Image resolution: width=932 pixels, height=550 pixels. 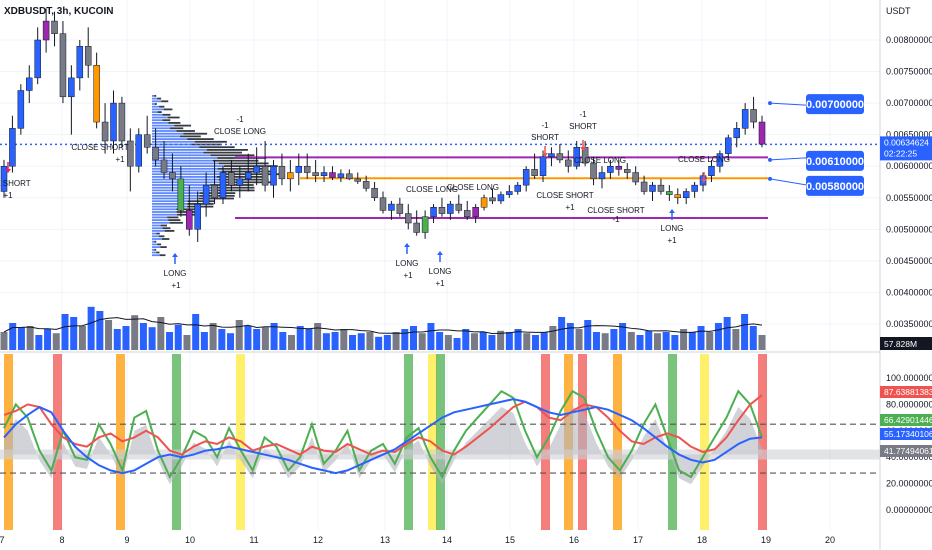 What do you see at coordinates (616, 219) in the screenshot?
I see `signal-label: -1` at bounding box center [616, 219].